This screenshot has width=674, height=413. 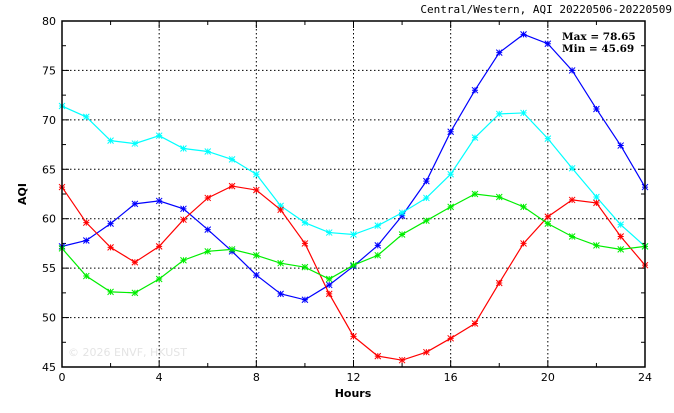 What do you see at coordinates (62, 377) in the screenshot?
I see `x-tick-label: 0` at bounding box center [62, 377].